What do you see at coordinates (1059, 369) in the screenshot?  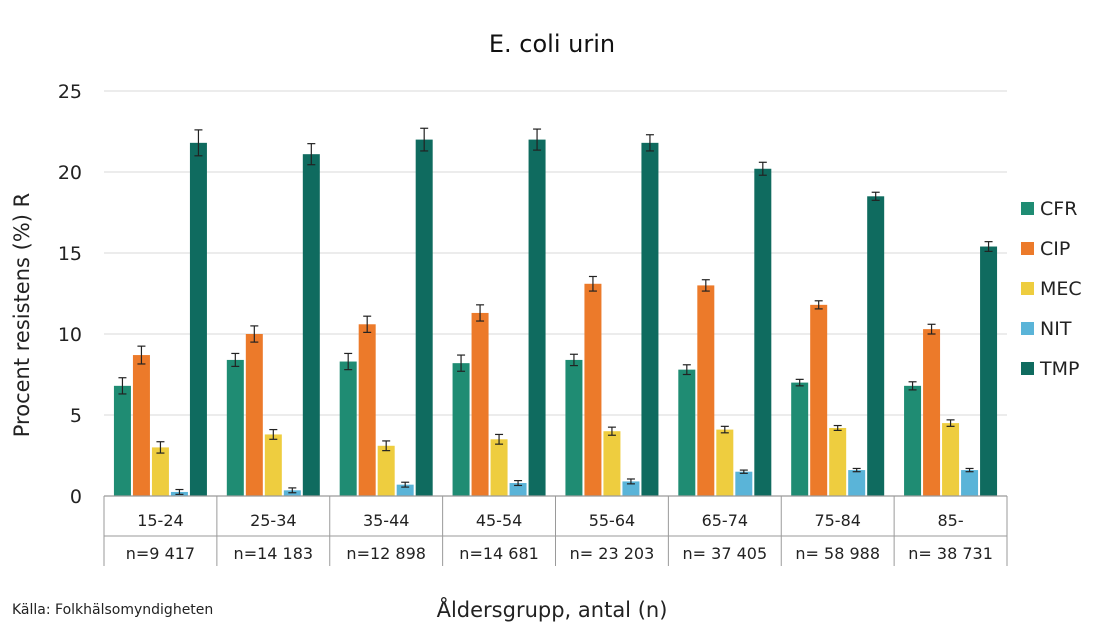 I see `legend-label-tmp: TMP` at bounding box center [1059, 369].